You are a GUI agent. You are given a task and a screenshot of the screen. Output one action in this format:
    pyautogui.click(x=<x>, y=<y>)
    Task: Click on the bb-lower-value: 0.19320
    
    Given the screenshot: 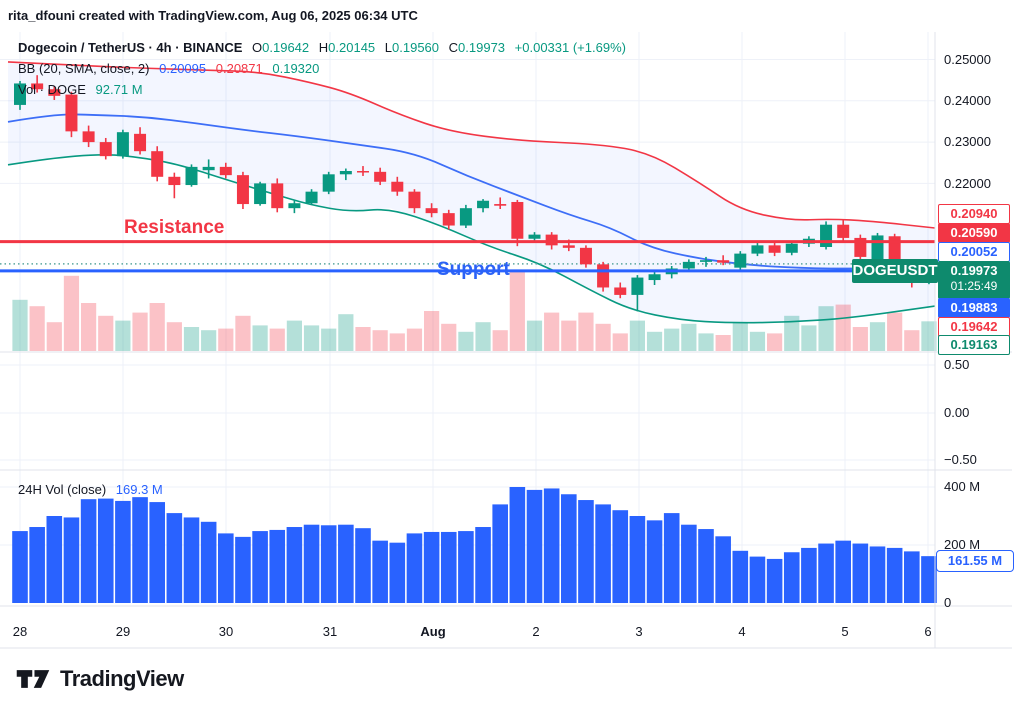 What is the action you would take?
    pyautogui.click(x=296, y=68)
    